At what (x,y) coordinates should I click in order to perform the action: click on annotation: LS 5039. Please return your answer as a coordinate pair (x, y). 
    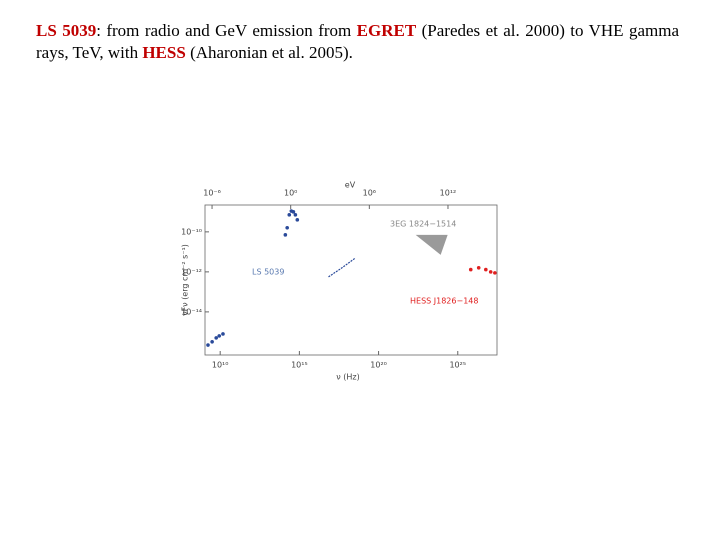
    Looking at the image, I should click on (268, 272).